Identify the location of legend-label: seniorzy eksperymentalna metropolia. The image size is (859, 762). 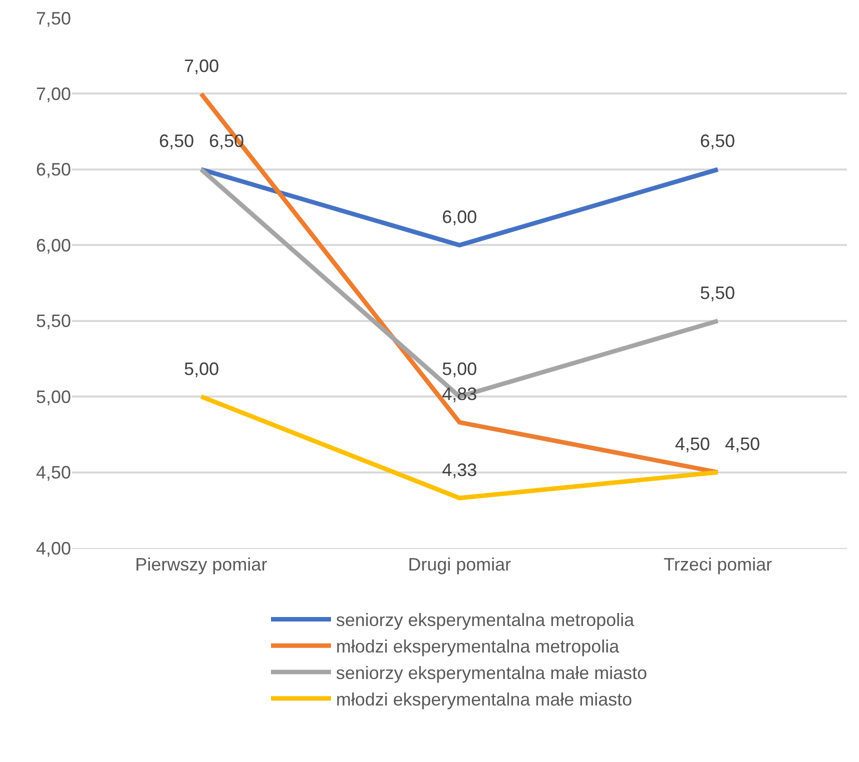
(486, 620).